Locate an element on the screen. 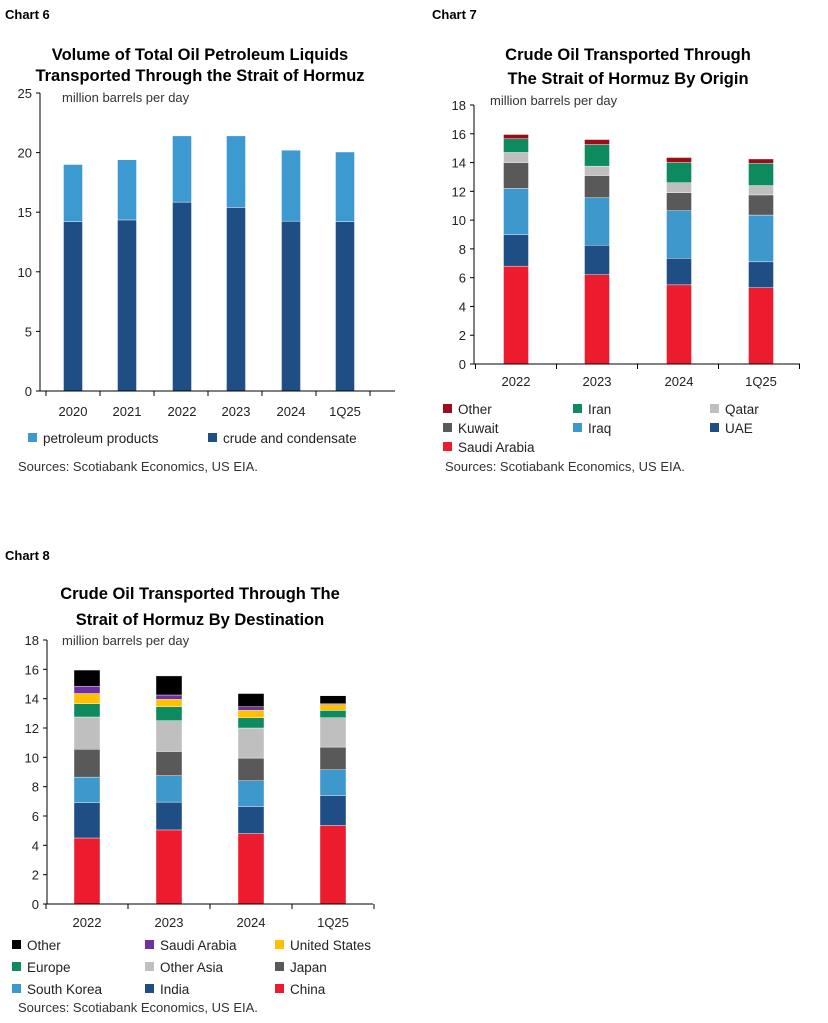 The image size is (828, 1023). bar-segment-kuwait-2023 is located at coordinates (597, 187).